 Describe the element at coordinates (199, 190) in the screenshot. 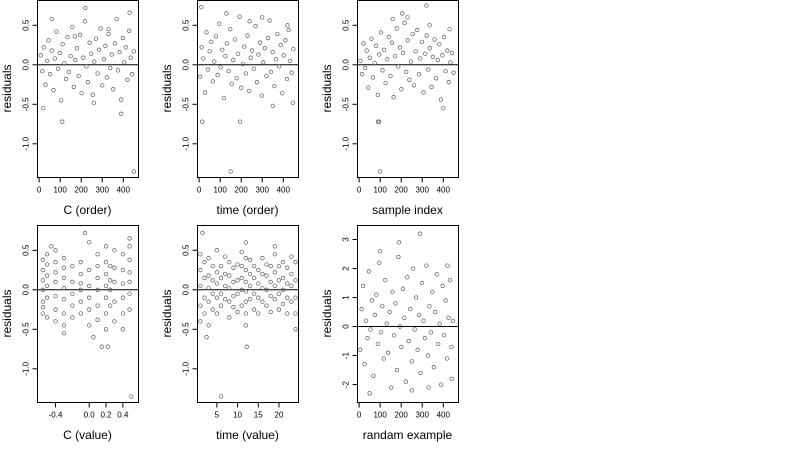

I see `x-tick-label: 0` at that location.